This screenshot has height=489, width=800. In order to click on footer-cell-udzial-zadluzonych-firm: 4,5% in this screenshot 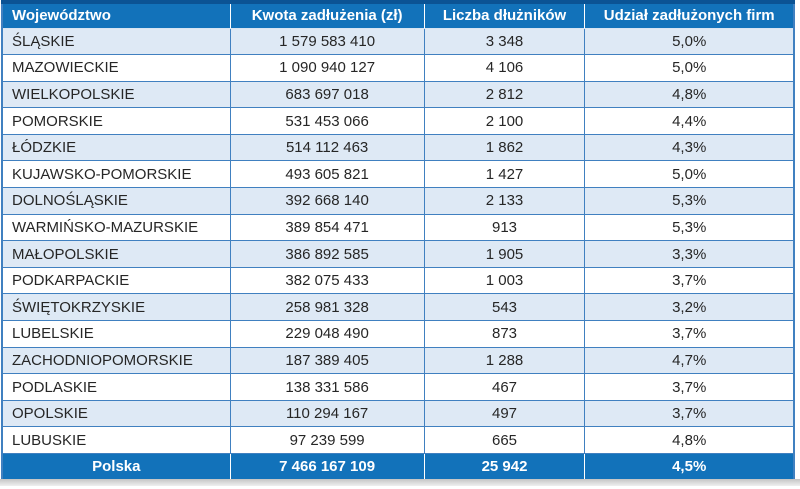, I will do `click(689, 466)`.